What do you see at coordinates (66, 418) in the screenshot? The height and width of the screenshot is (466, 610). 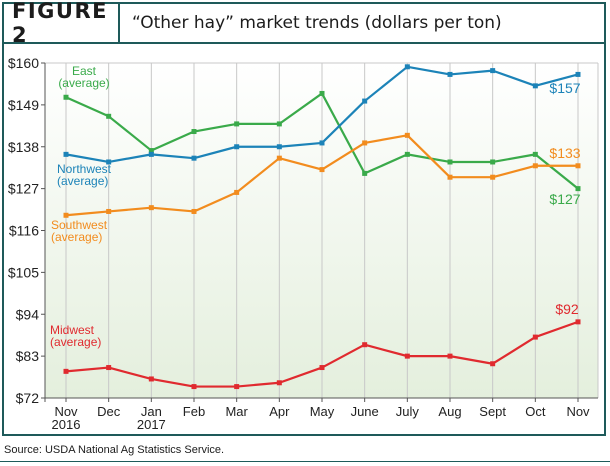 I see `x-tick-label: Nov 2016` at bounding box center [66, 418].